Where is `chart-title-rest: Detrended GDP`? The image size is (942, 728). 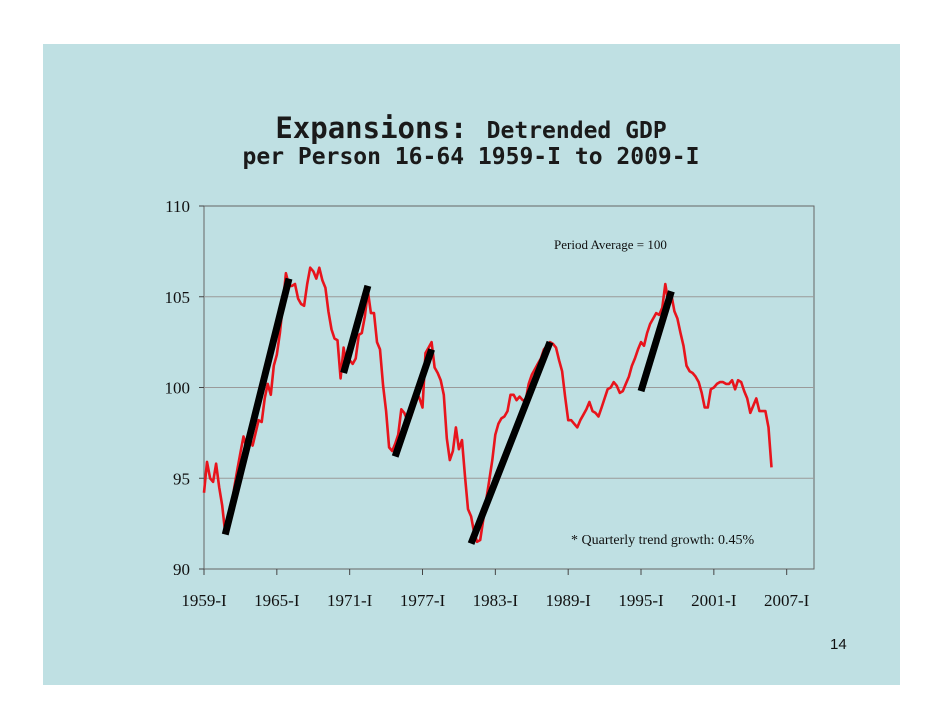
chart-title-rest: Detrended GDP is located at coordinates (576, 131).